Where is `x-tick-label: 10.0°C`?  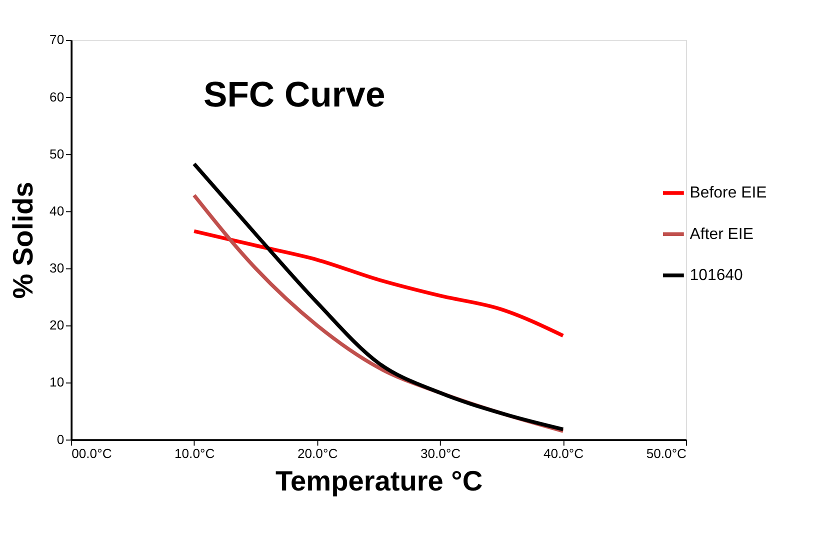 x-tick-label: 10.0°C is located at coordinates (194, 453).